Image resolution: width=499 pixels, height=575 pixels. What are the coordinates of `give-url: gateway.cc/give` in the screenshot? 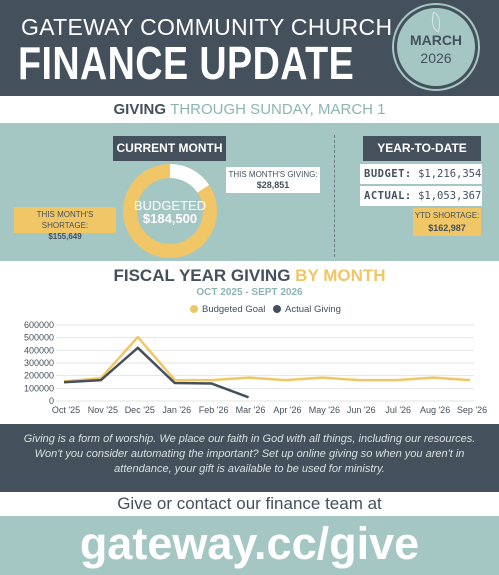 It's located at (249, 545).